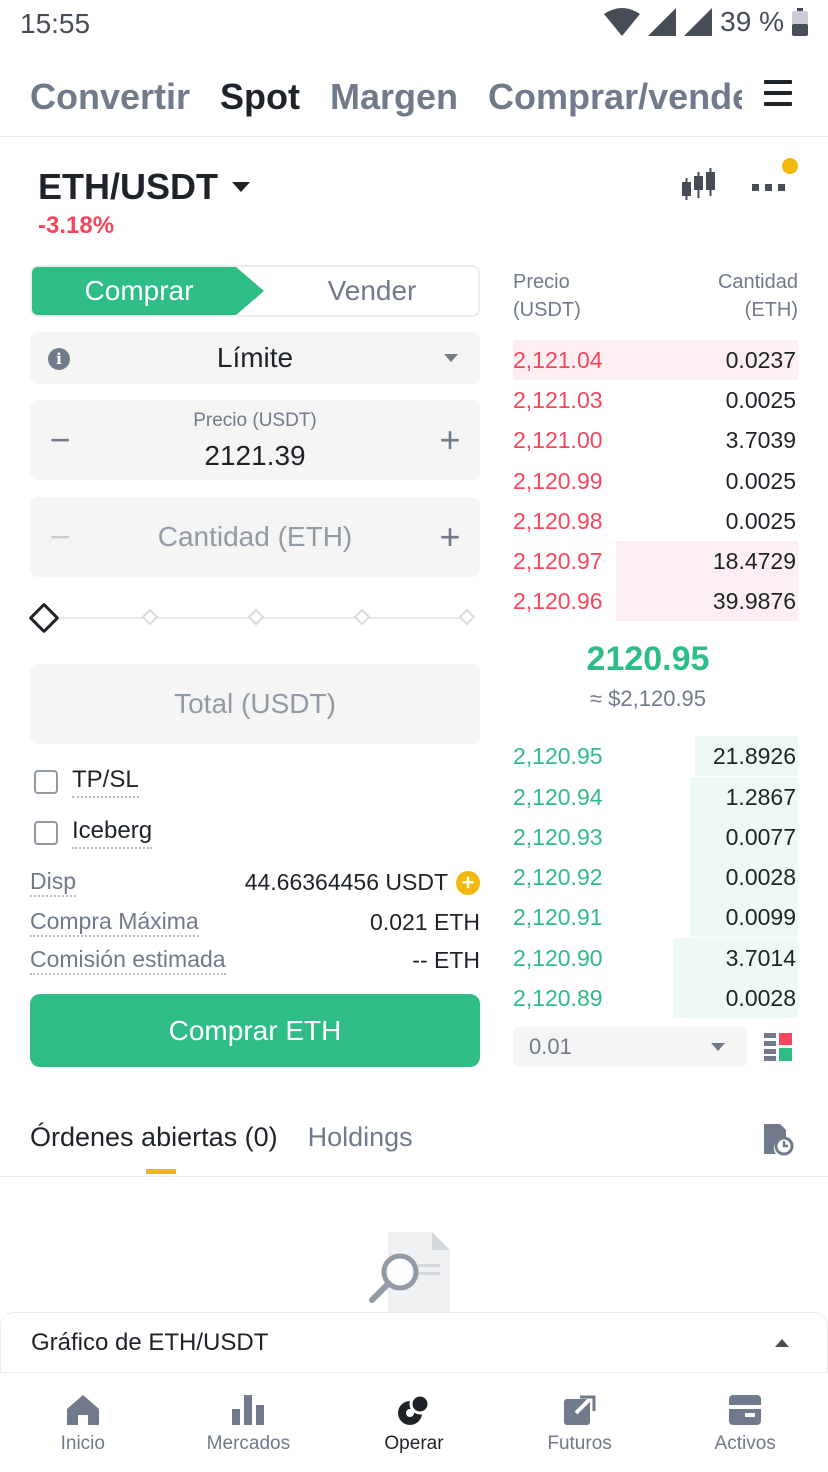 This screenshot has width=828, height=1472. I want to click on bid-row: 2,120.89 0.0028, so click(655, 998).